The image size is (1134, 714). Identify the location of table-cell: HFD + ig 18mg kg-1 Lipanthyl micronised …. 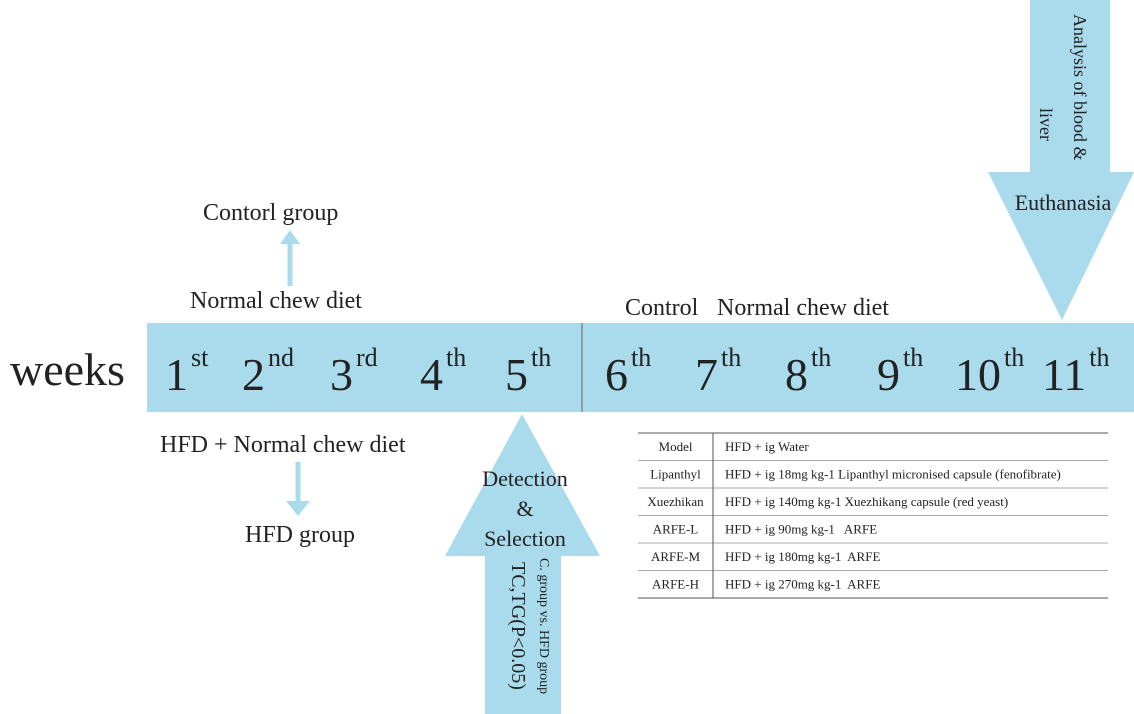
(893, 474).